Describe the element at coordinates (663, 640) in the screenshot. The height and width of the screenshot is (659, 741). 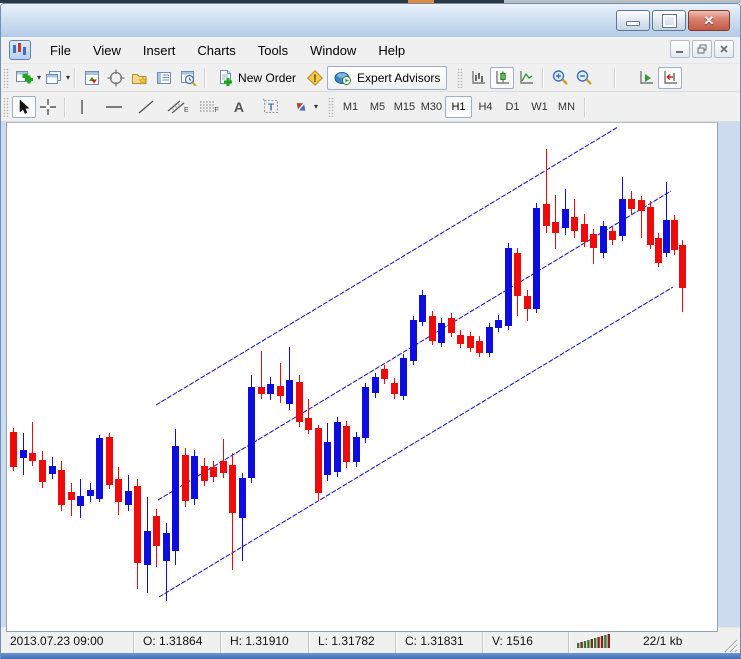
I see `traffic-counter: 22/1 kb` at that location.